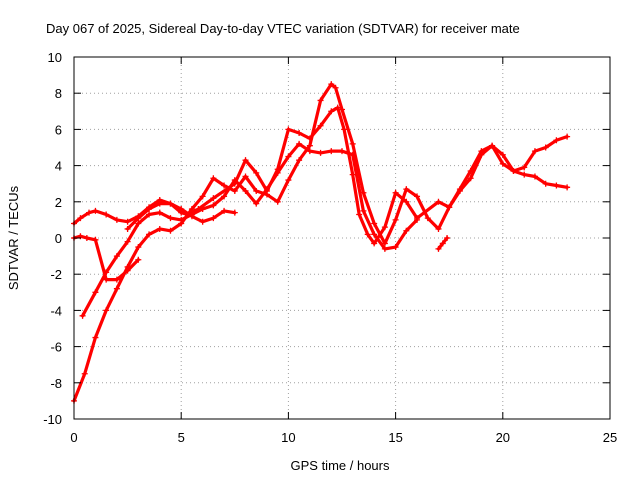 Image resolution: width=640 pixels, height=480 pixels. I want to click on y-tick-label: -10, so click(52, 419).